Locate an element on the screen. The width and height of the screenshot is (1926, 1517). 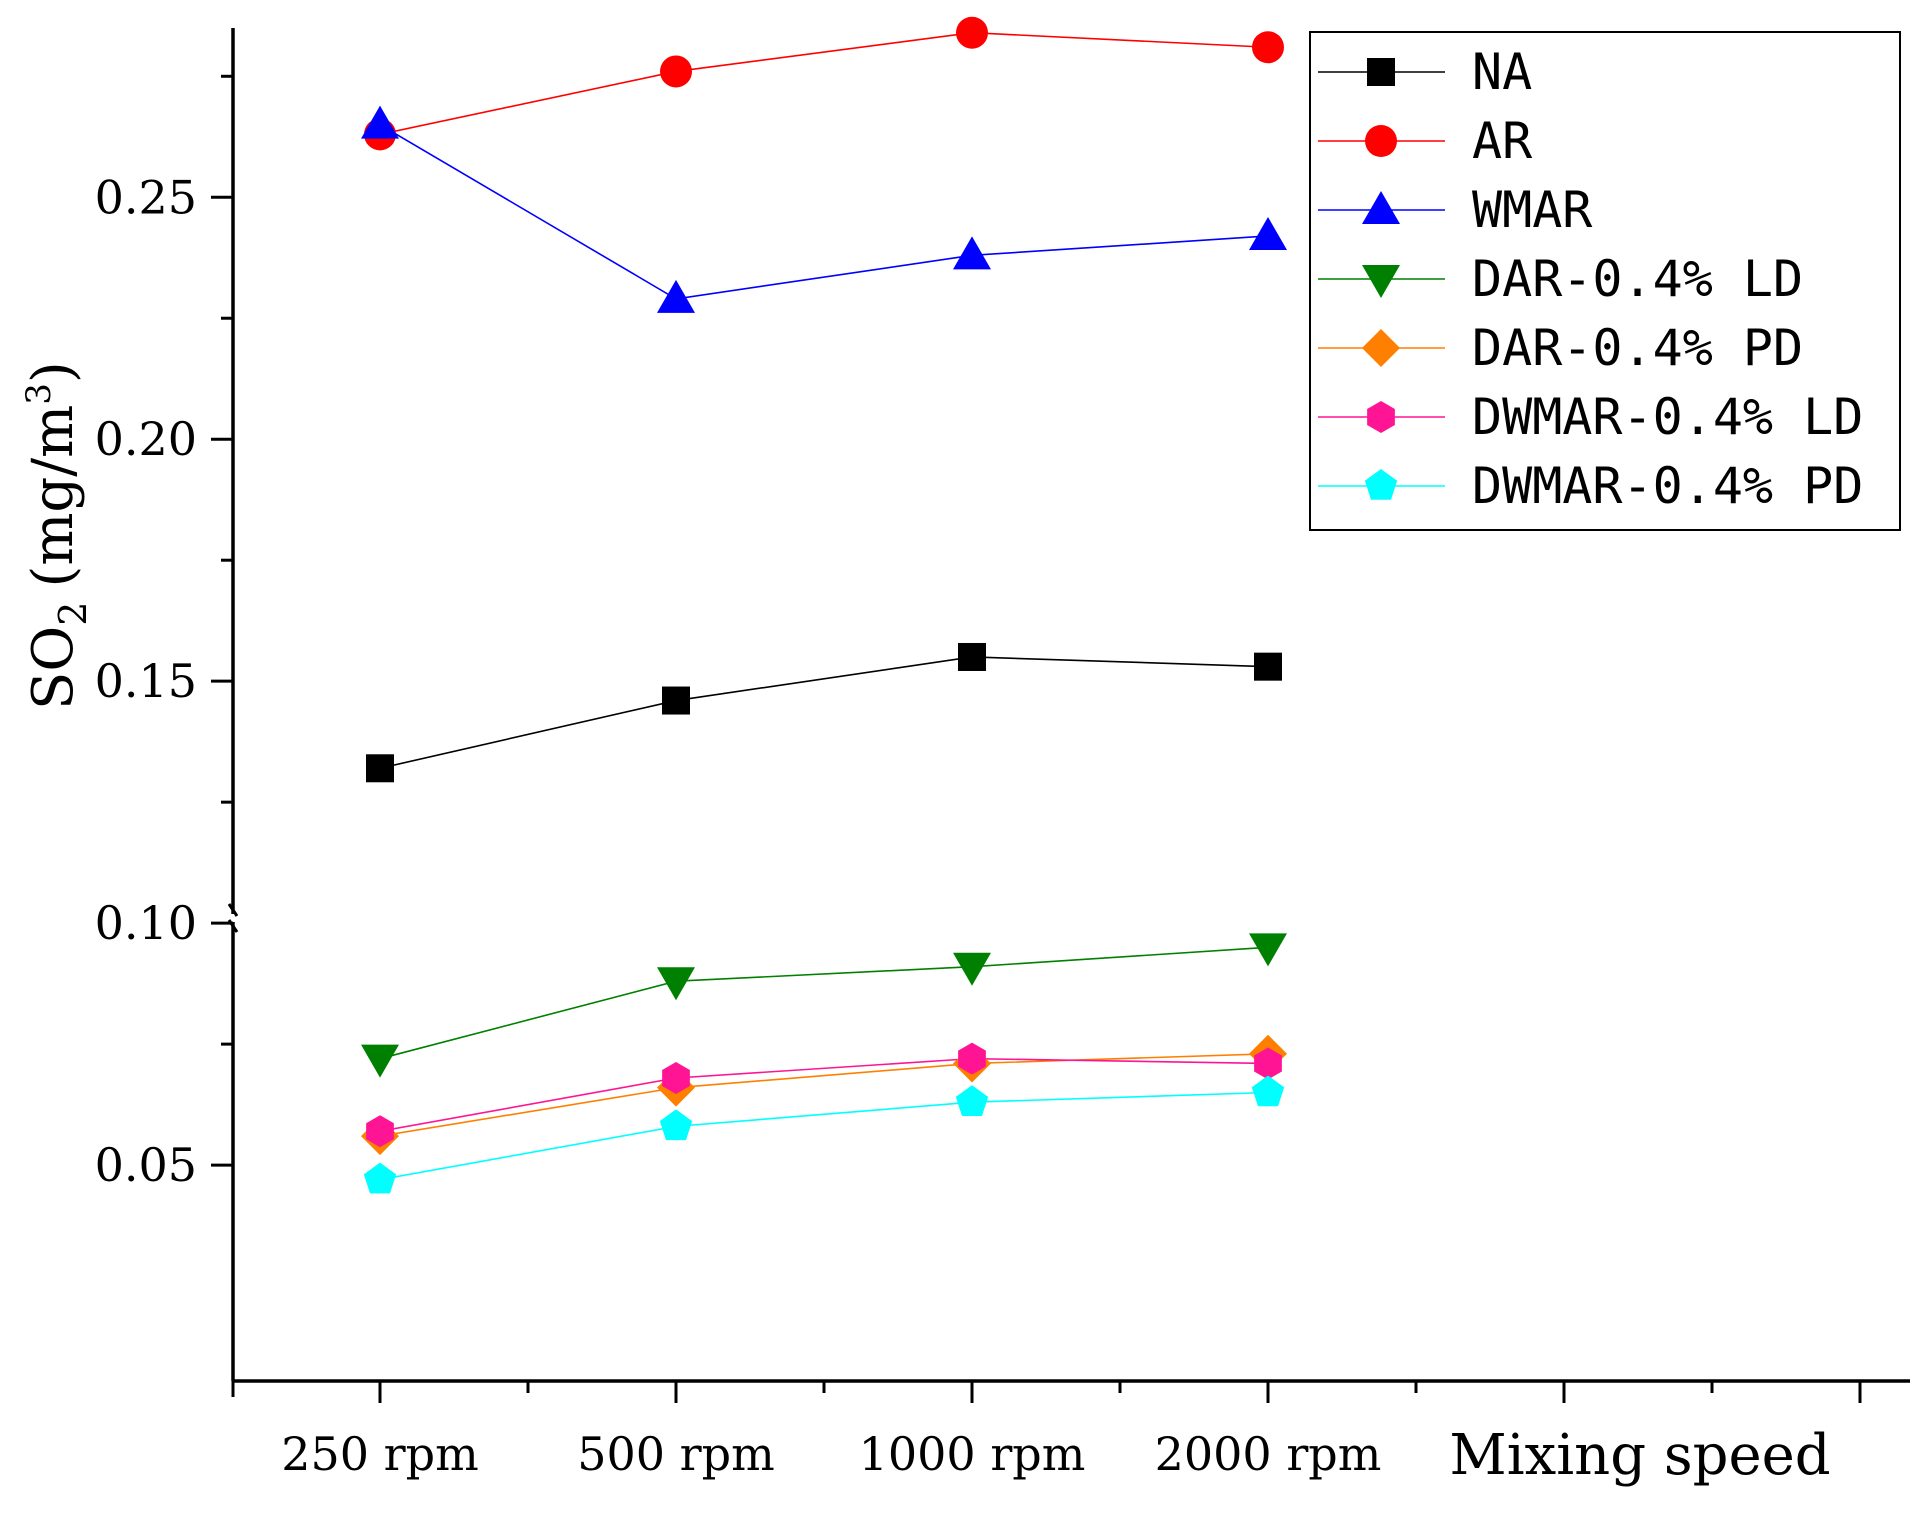
y-tick-label: 0.10 is located at coordinates (146, 923).